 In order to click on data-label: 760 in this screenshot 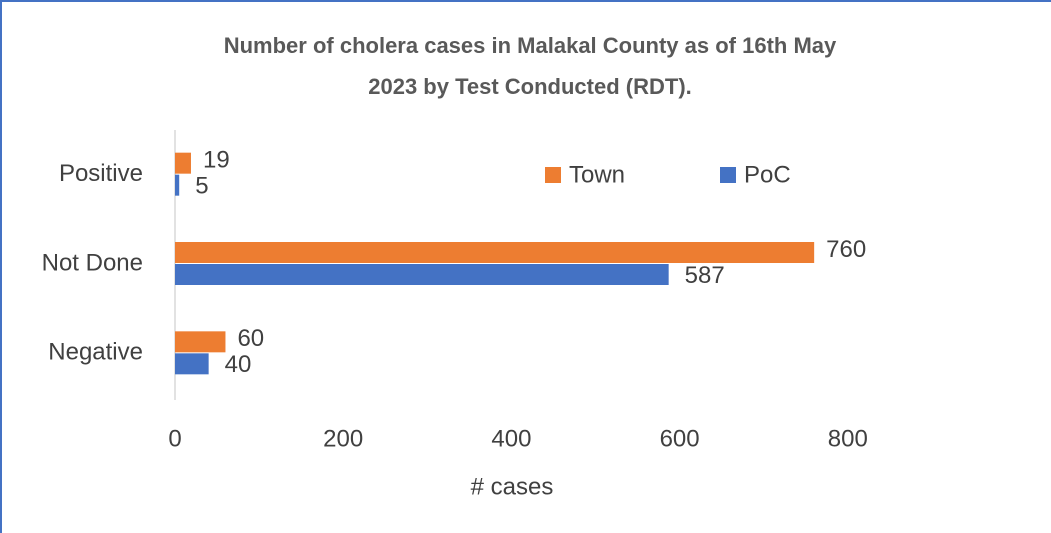, I will do `click(846, 249)`.